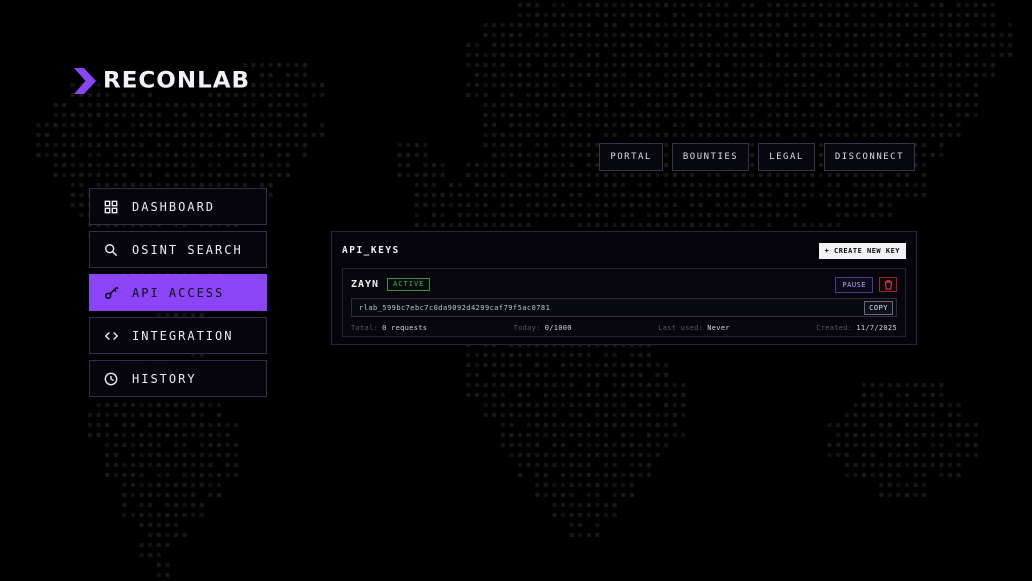 This screenshot has width=1032, height=581. I want to click on stat-last-used: Last used: Never, so click(694, 328).